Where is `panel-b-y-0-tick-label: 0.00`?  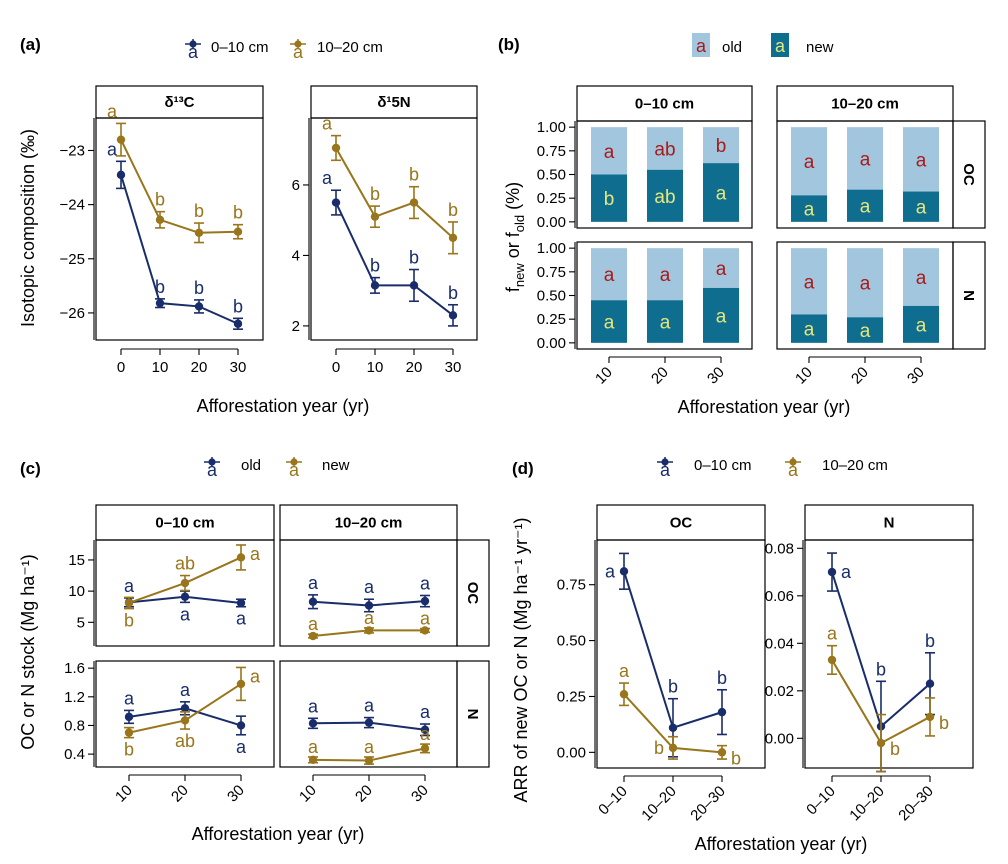 panel-b-y-0-tick-label: 0.00 is located at coordinates (551, 222).